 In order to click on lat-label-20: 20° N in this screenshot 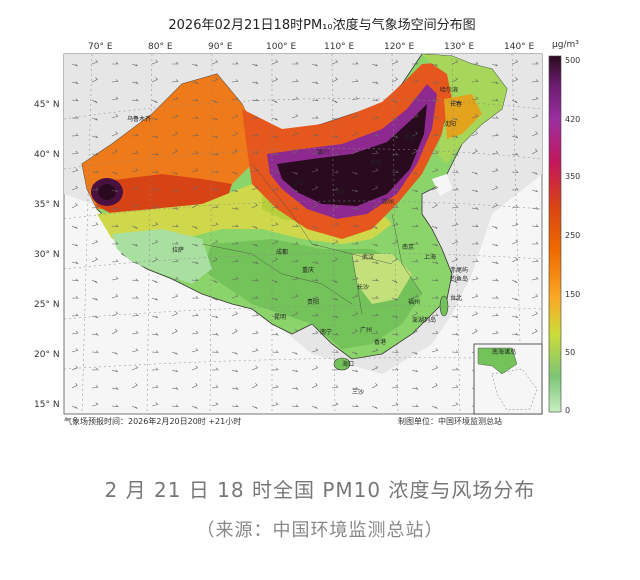, I will do `click(47, 355)`.